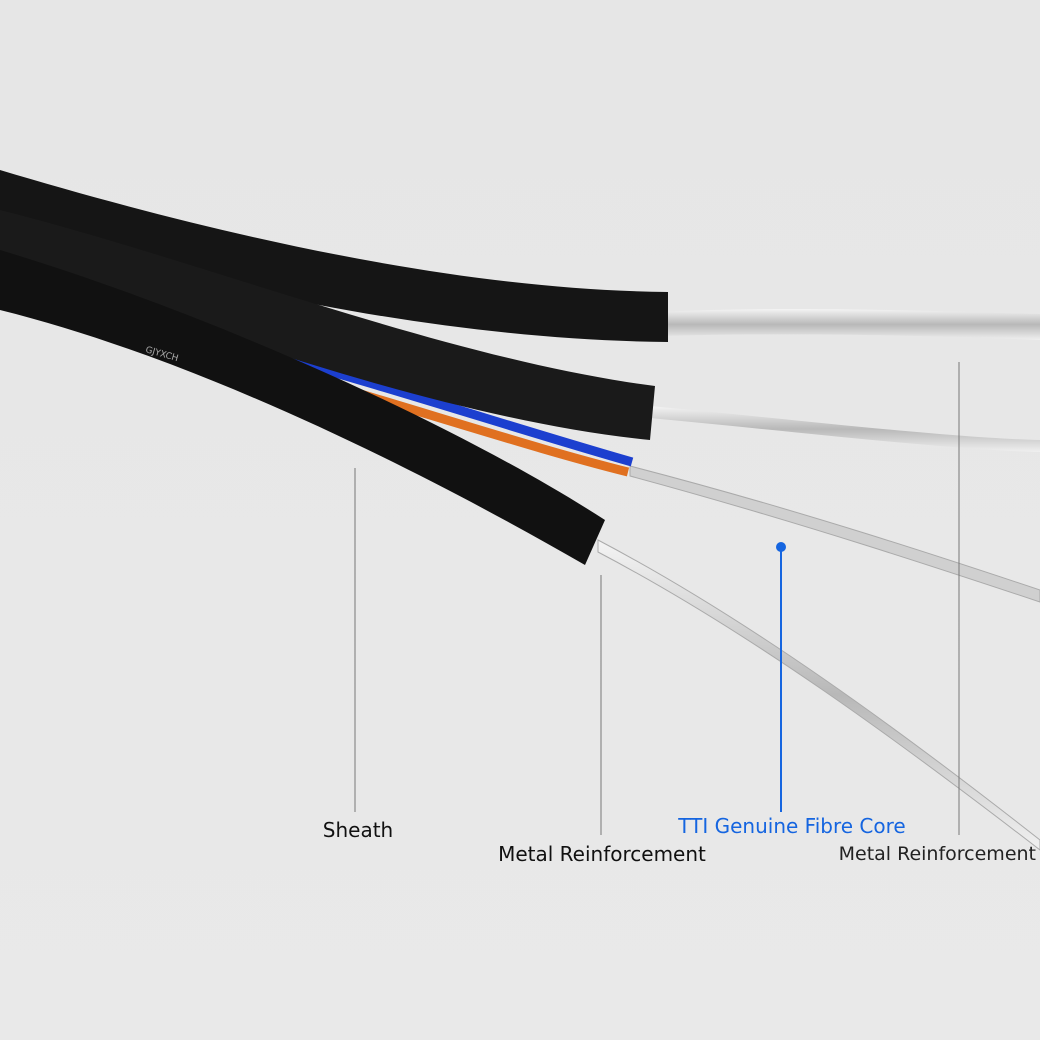 The height and width of the screenshot is (1040, 1040). What do you see at coordinates (358, 830) in the screenshot?
I see `label: Sheath` at bounding box center [358, 830].